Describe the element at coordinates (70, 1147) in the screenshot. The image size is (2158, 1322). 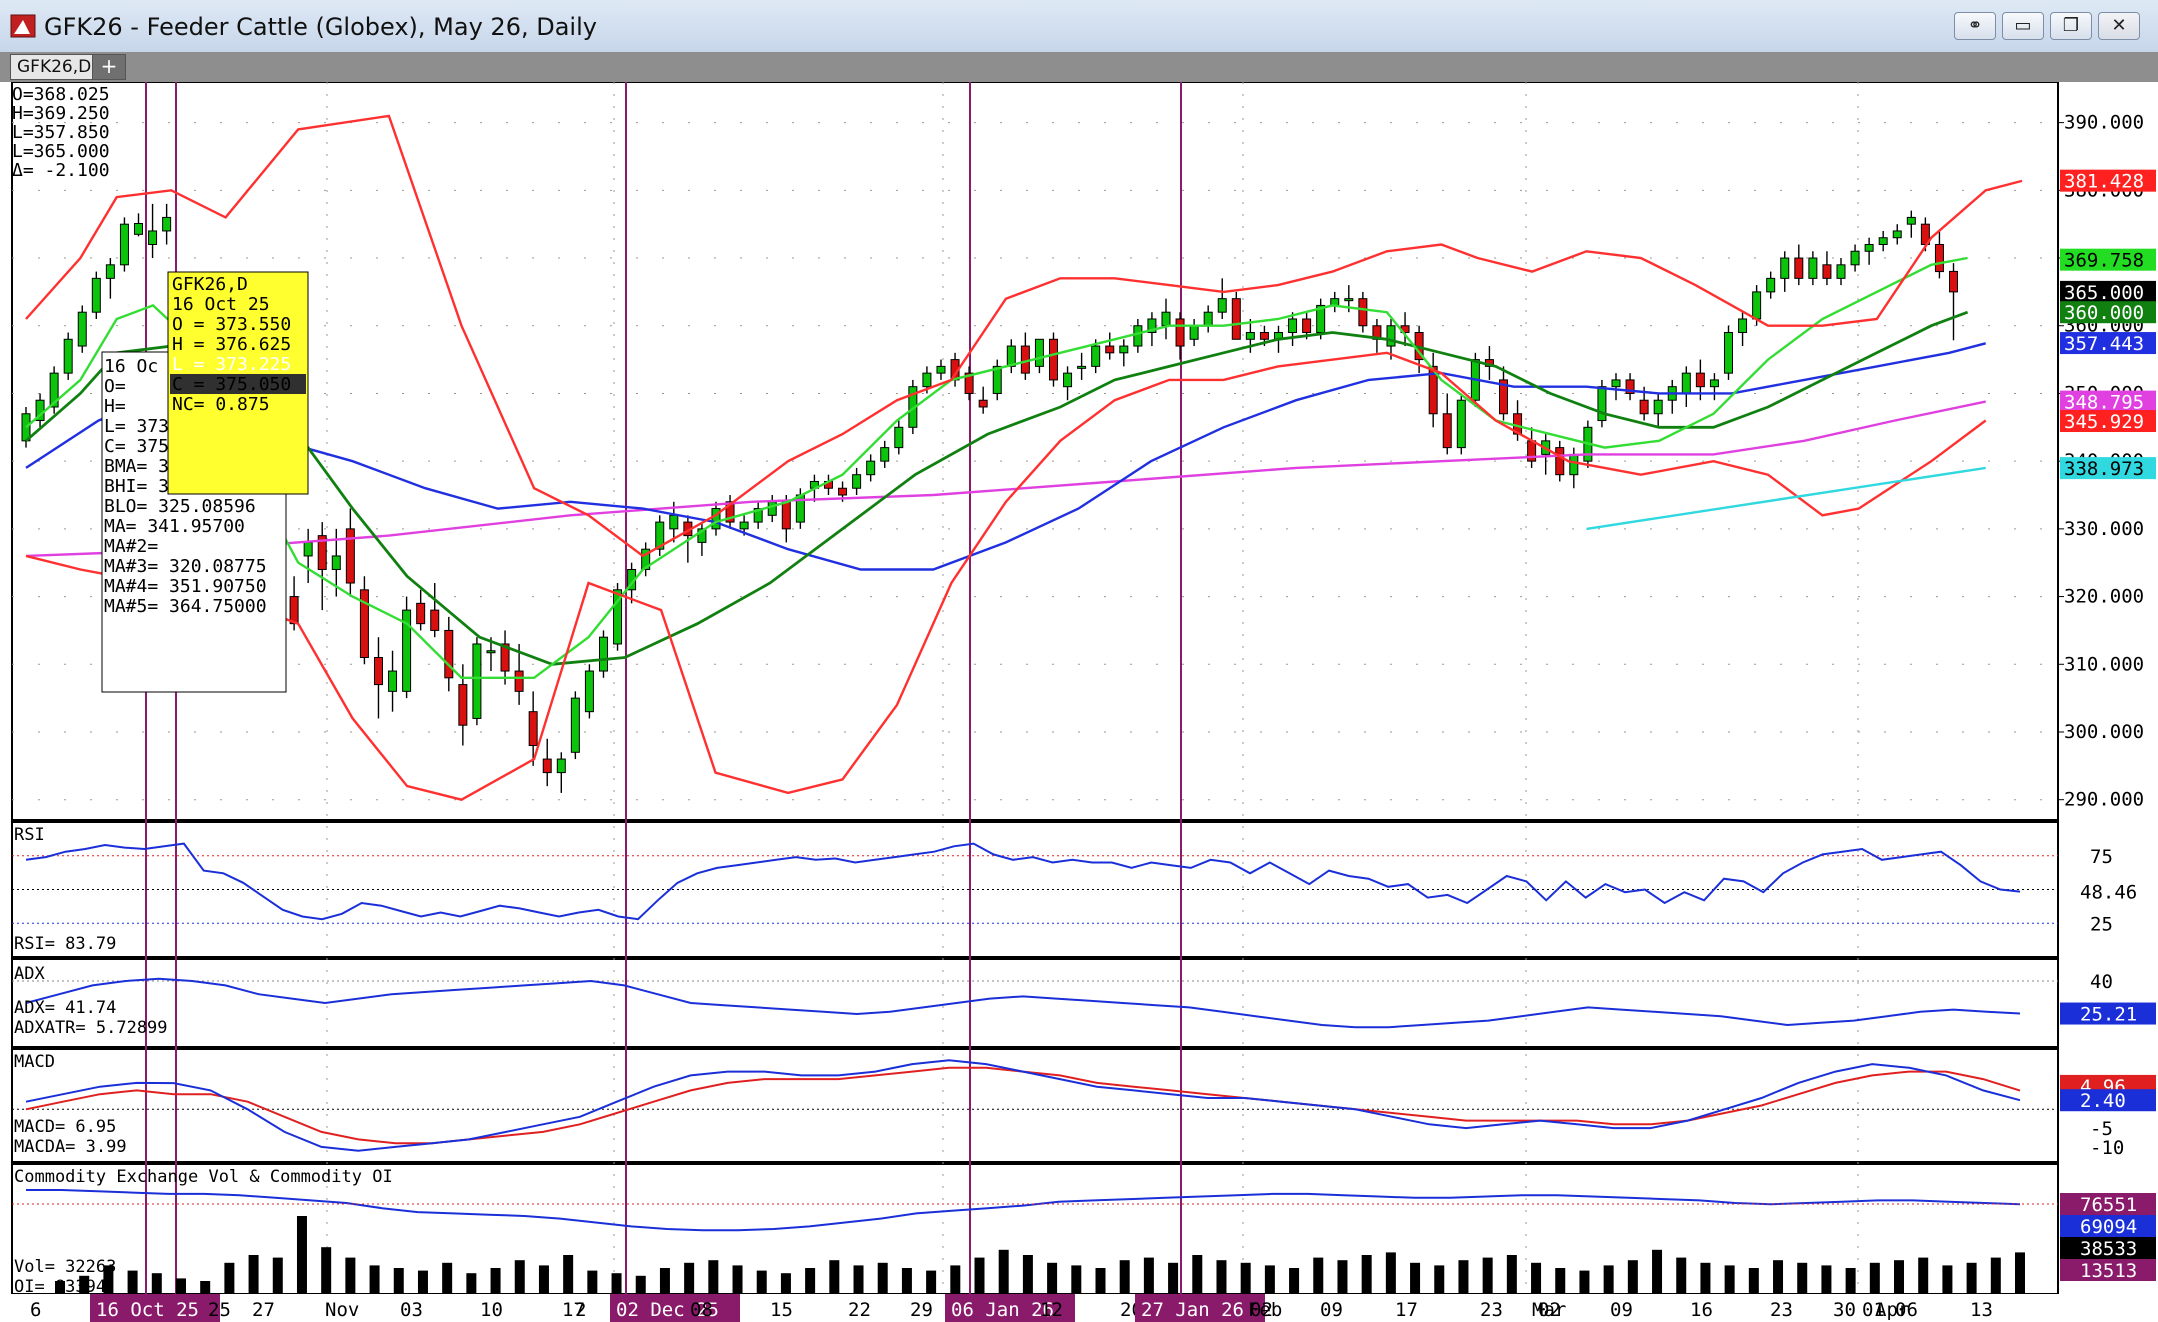
I see `macd-readout: MACDA= 3.99` at that location.